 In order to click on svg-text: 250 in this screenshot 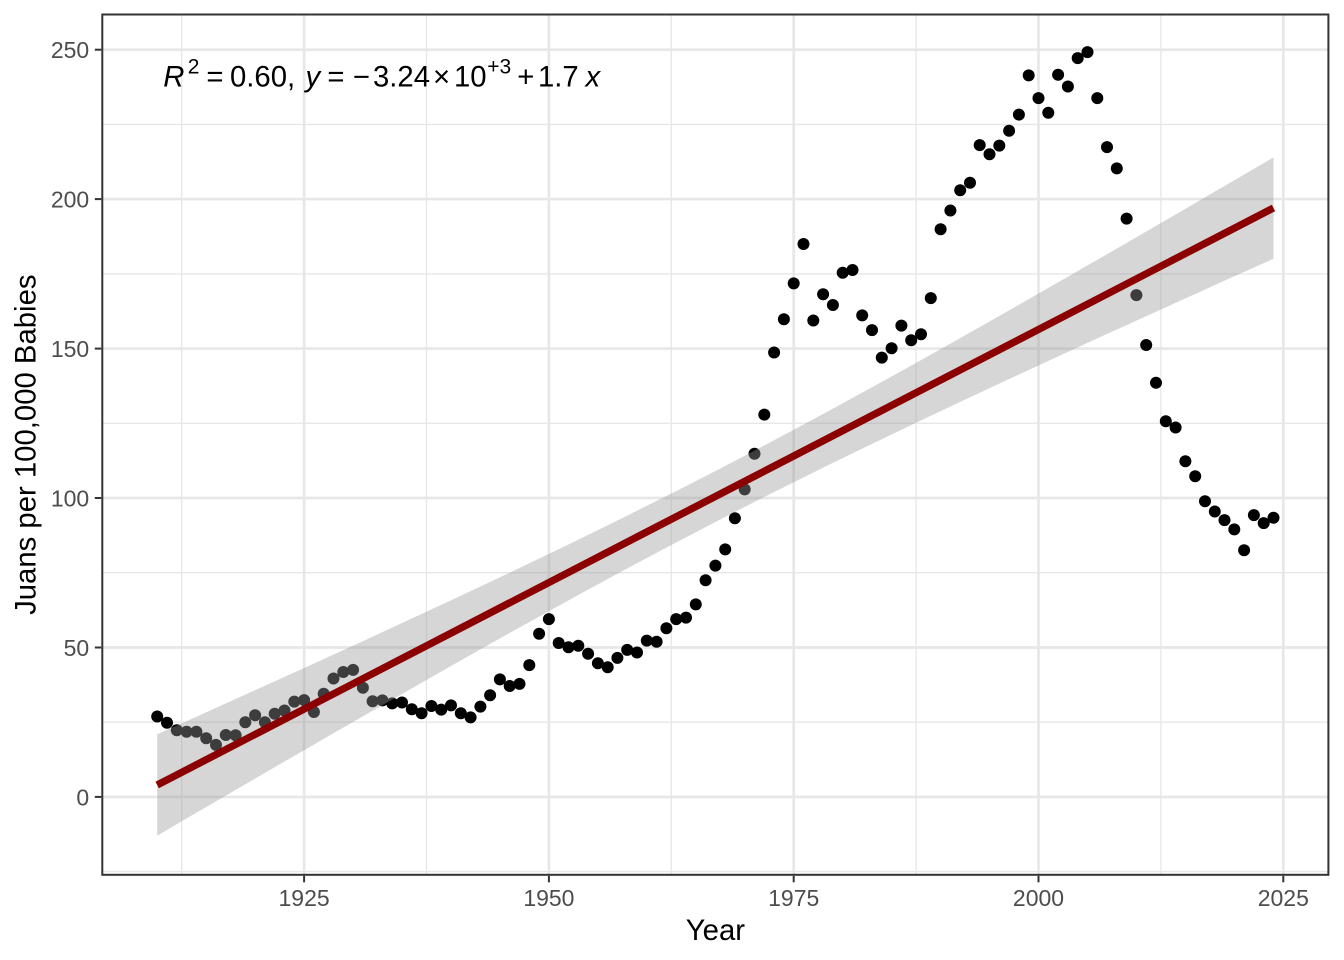, I will do `click(70, 50)`.